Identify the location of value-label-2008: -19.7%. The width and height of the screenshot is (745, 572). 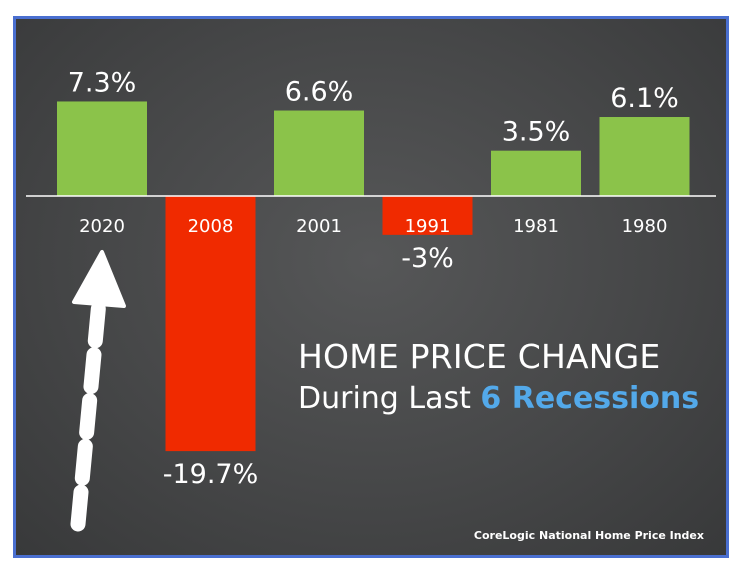
(211, 474).